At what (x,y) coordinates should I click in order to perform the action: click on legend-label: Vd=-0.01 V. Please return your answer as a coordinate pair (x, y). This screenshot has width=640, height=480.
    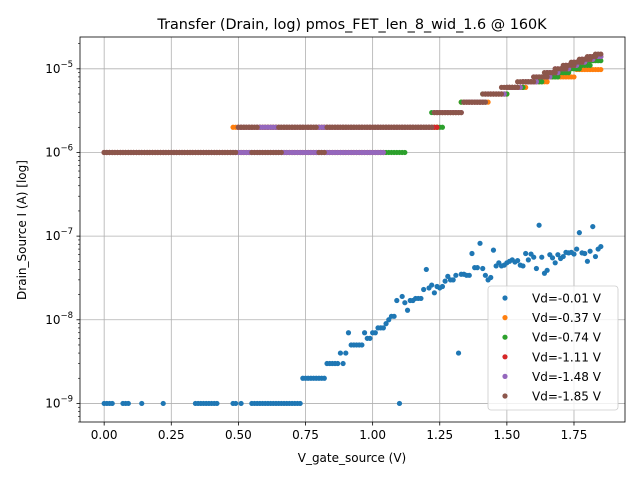
    Looking at the image, I should click on (567, 299).